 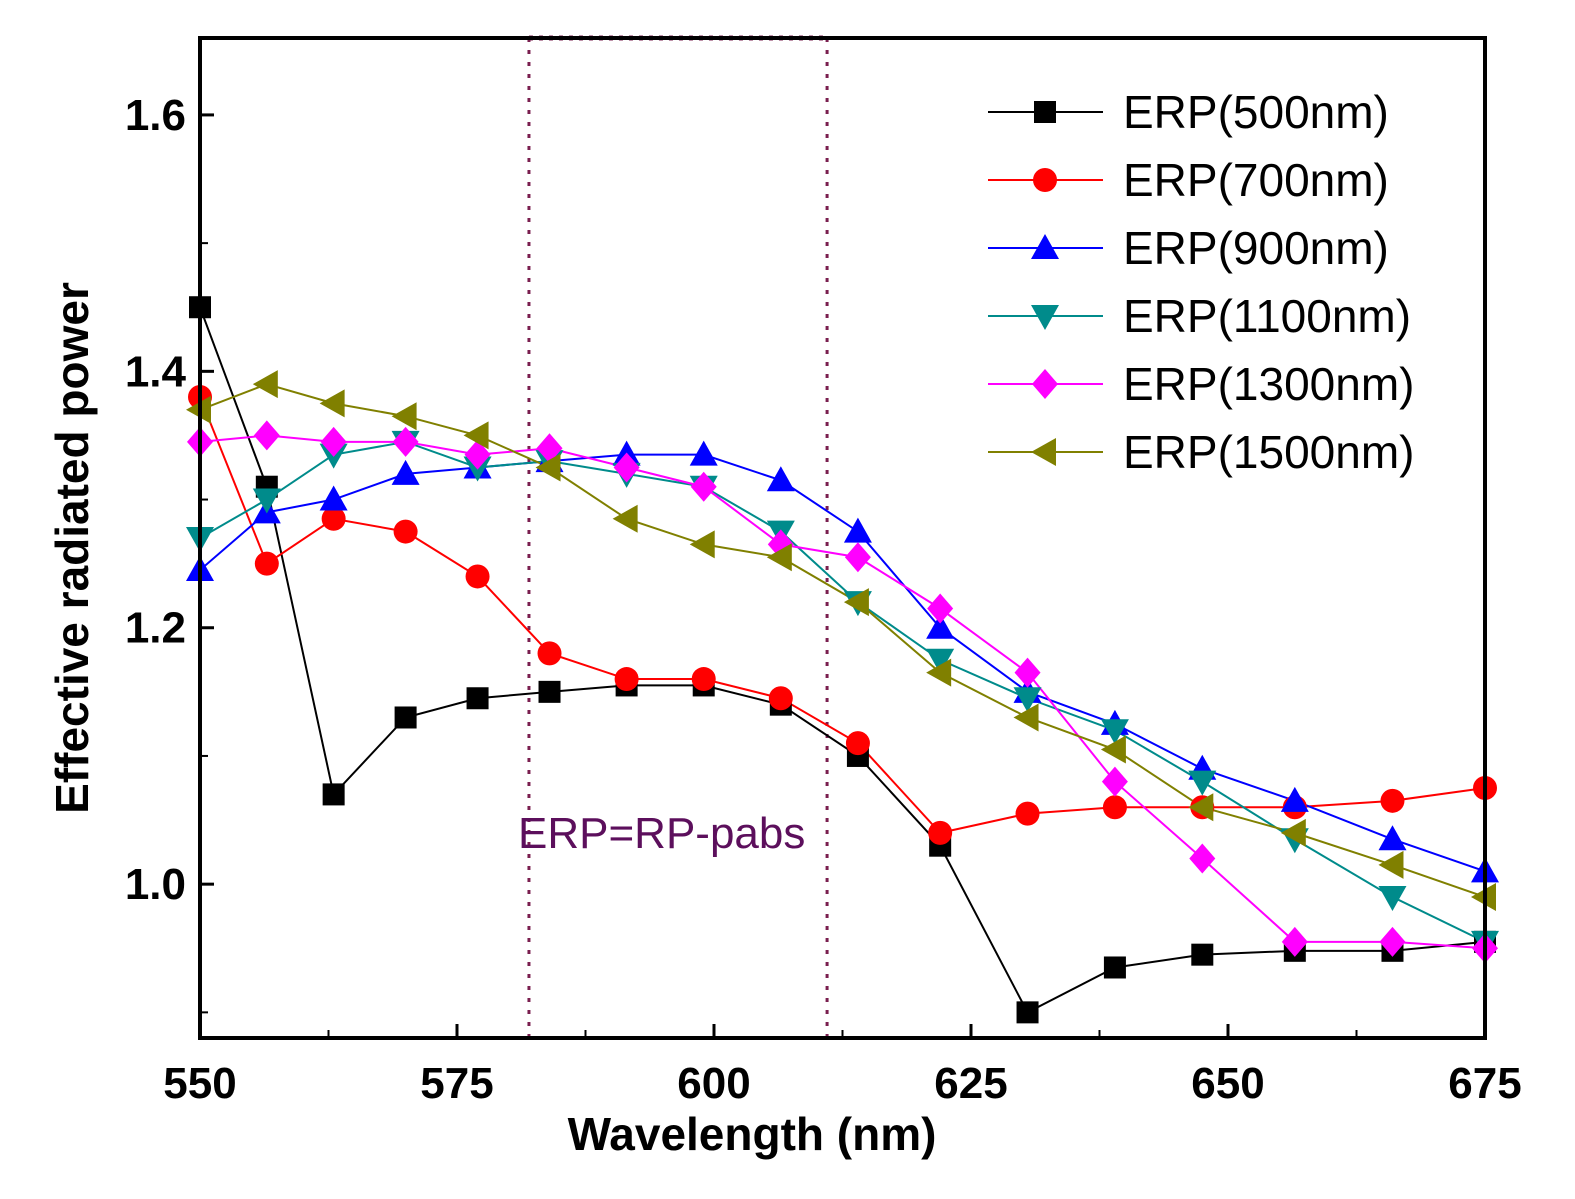 What do you see at coordinates (199, 1083) in the screenshot?
I see `x-tick-label-550: 550` at bounding box center [199, 1083].